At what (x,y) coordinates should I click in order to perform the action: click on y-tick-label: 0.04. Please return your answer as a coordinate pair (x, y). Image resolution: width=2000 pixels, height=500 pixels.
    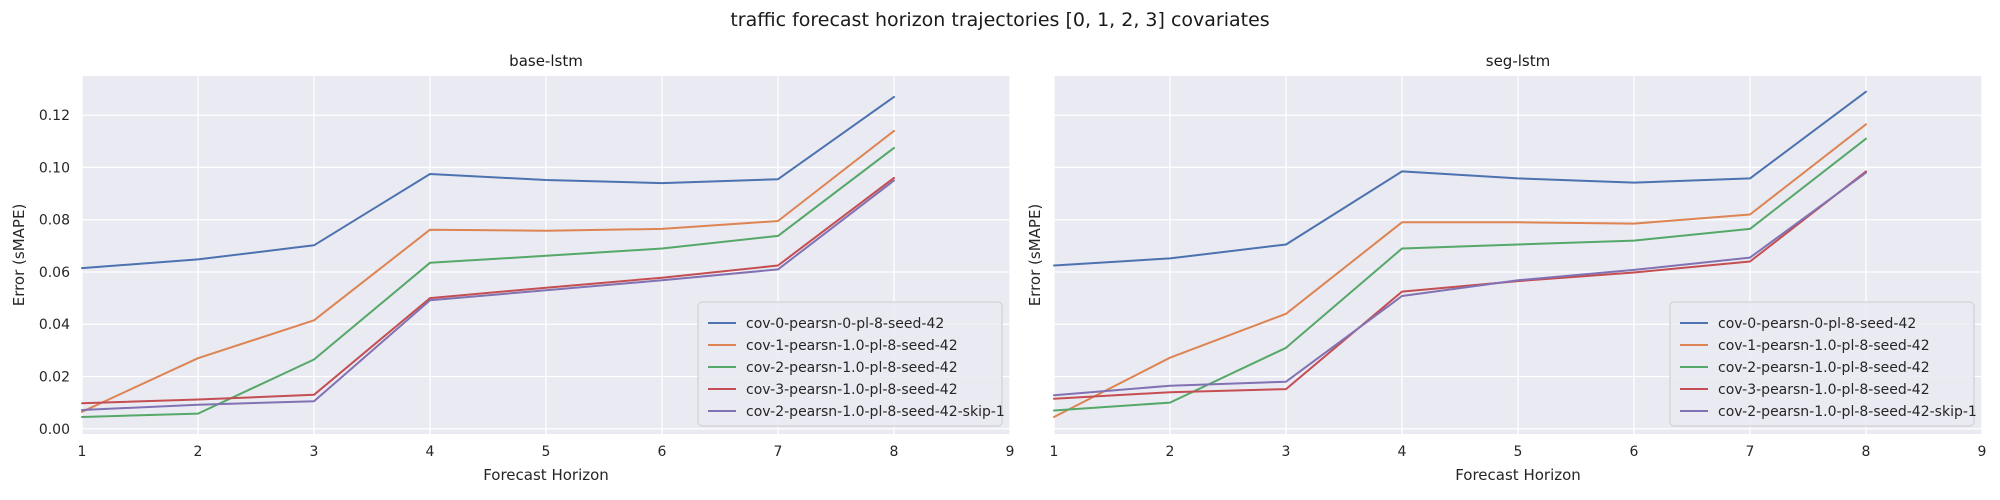
    Looking at the image, I should click on (54, 325).